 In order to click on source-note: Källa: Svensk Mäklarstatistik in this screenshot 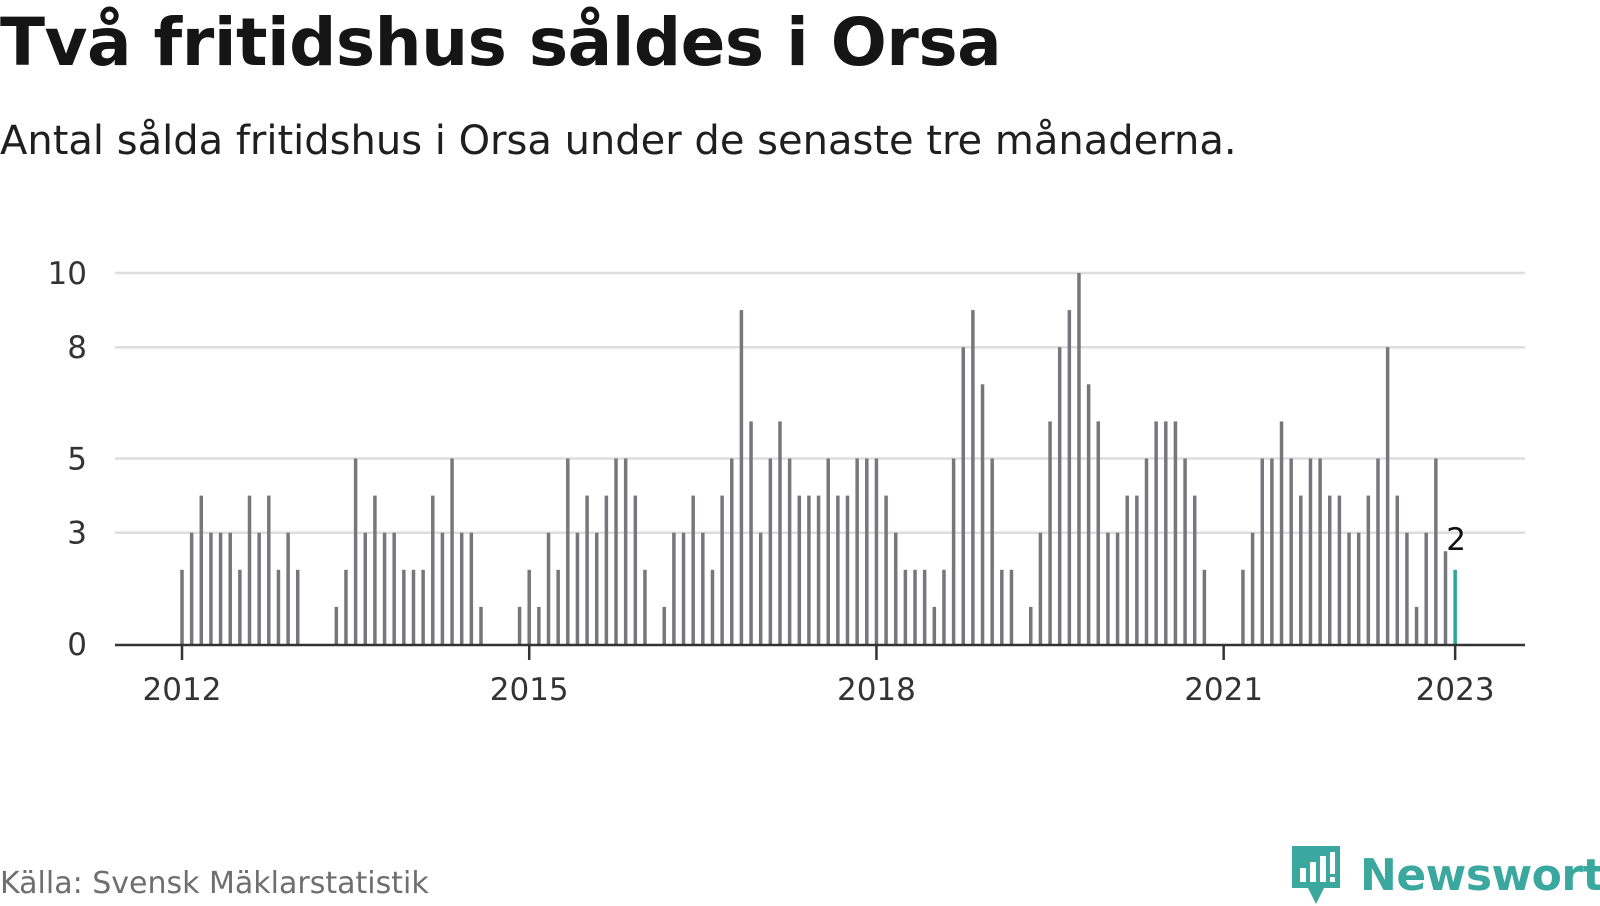, I will do `click(214, 883)`.